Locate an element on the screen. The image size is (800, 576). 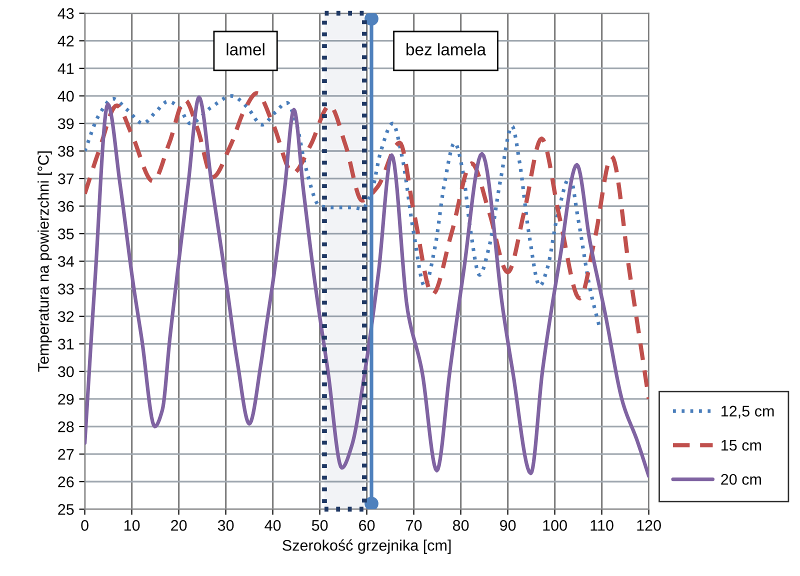
annotation: bez lamela is located at coordinates (446, 49).